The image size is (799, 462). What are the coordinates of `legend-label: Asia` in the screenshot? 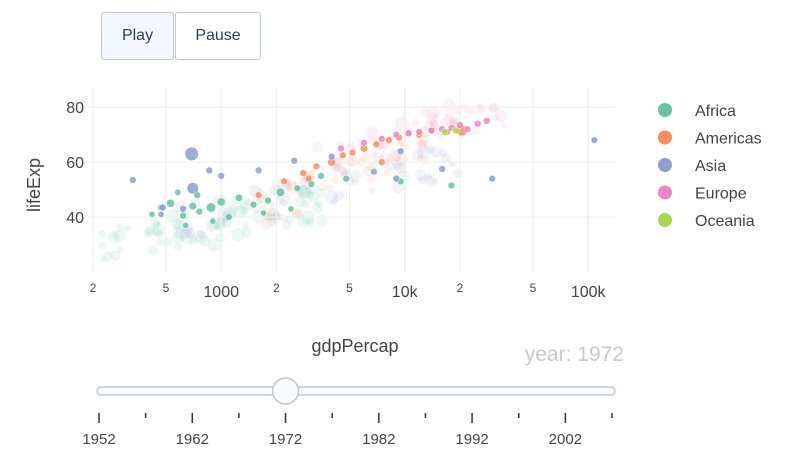 It's located at (710, 166).